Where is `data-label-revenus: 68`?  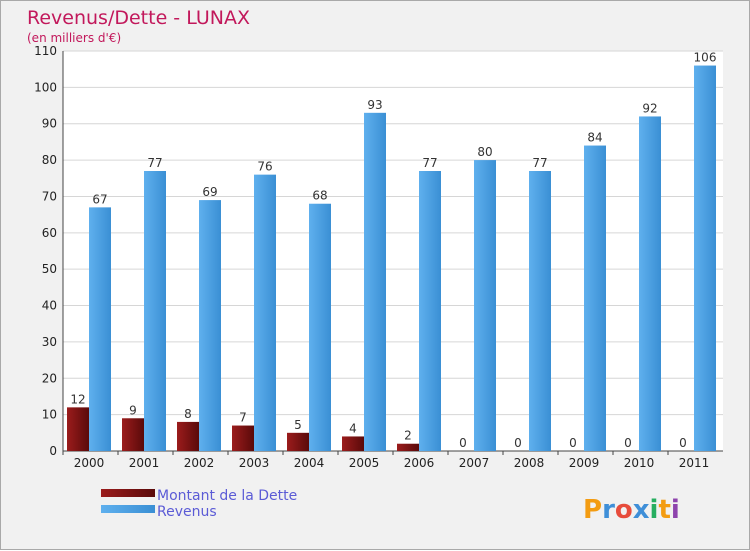
data-label-revenus: 68 is located at coordinates (319, 196).